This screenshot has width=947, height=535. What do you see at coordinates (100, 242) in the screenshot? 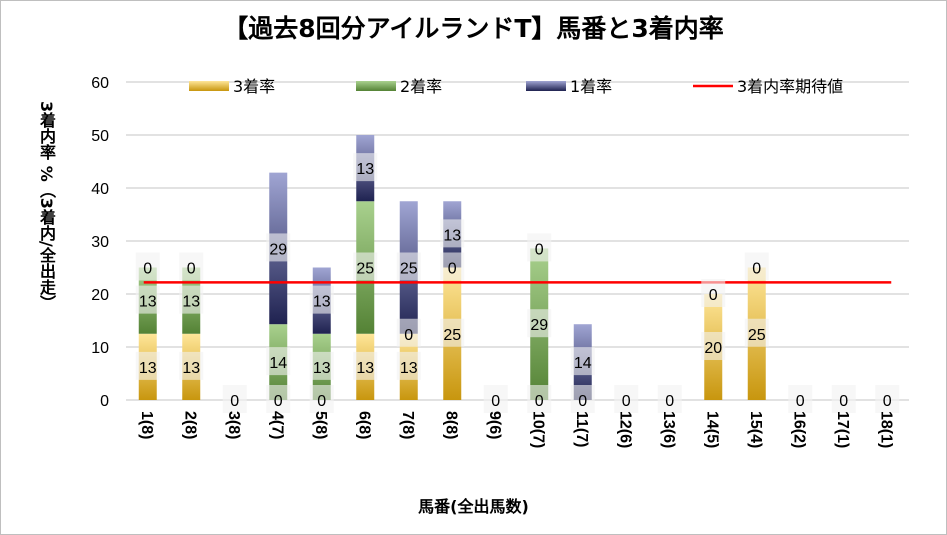
I see `y-tick-label: 30` at bounding box center [100, 242].